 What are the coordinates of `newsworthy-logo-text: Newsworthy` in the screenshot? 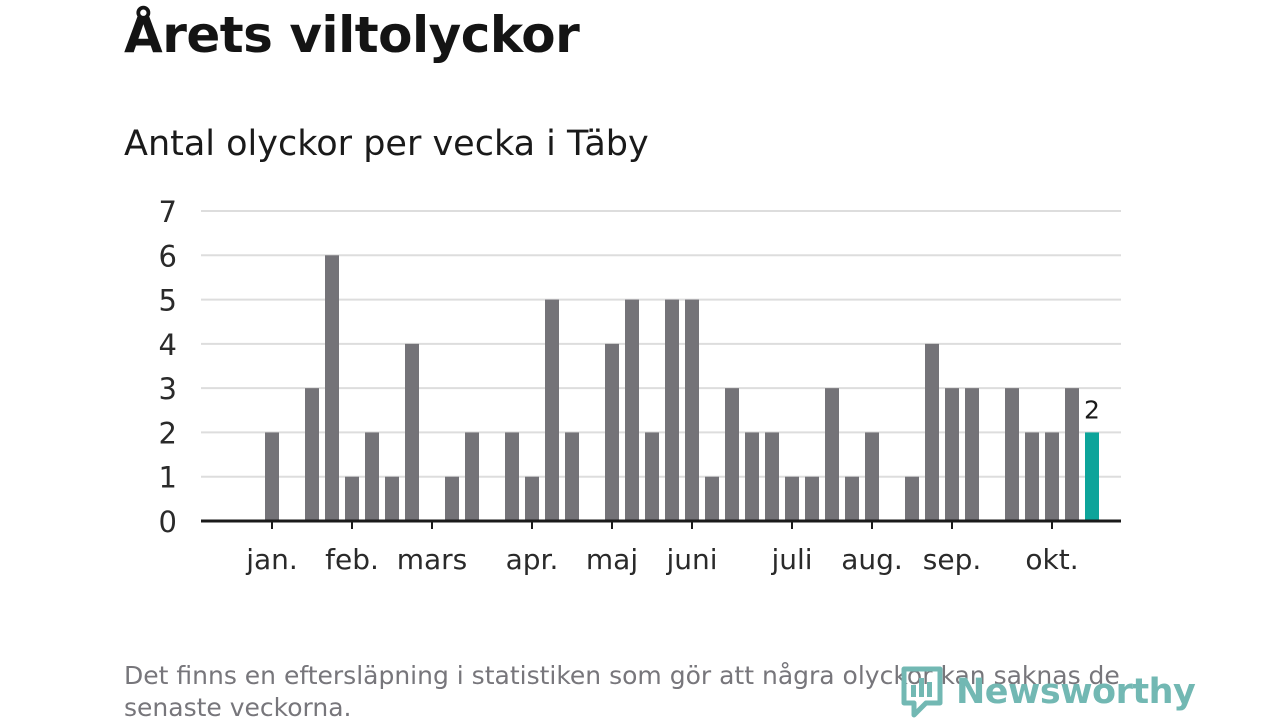 It's located at (1076, 692).